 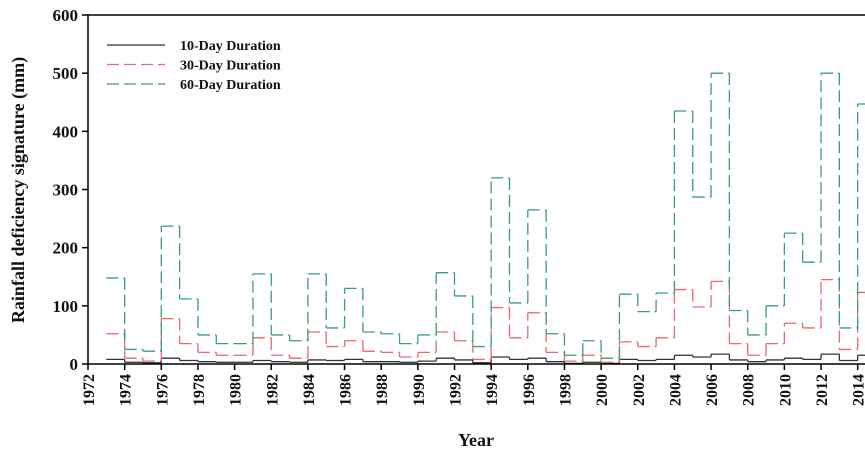 I want to click on x-tick-label: 2002, so click(x=639, y=390).